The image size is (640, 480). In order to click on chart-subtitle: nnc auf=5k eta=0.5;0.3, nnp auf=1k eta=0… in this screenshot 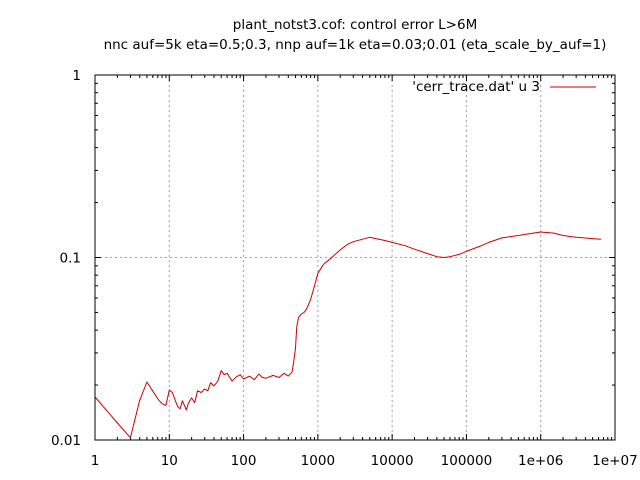, I will do `click(355, 45)`.